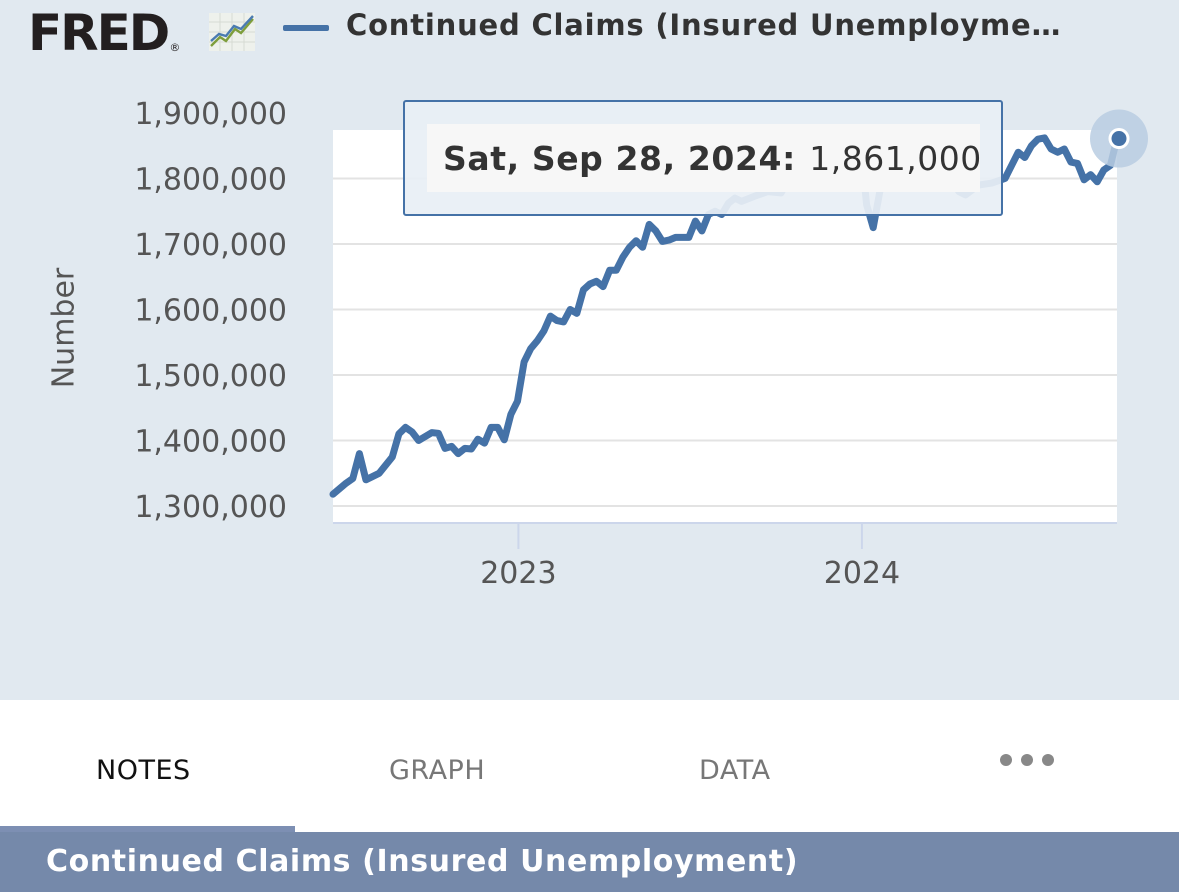  I want to click on y-tick-label: 1,500,000, so click(210, 376).